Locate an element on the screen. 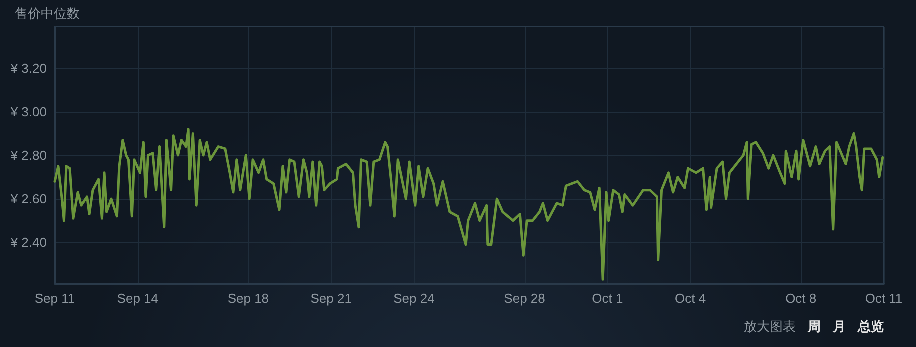 The image size is (916, 347). y-tick-label: ¥ 2.40 is located at coordinates (28, 242).